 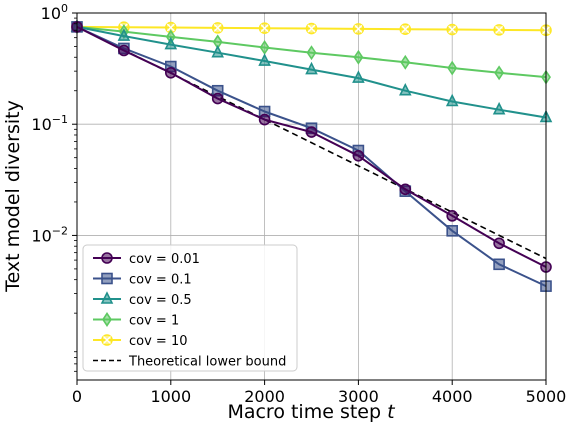 What do you see at coordinates (170, 396) in the screenshot?
I see `x-tick-label: 1000` at bounding box center [170, 396].